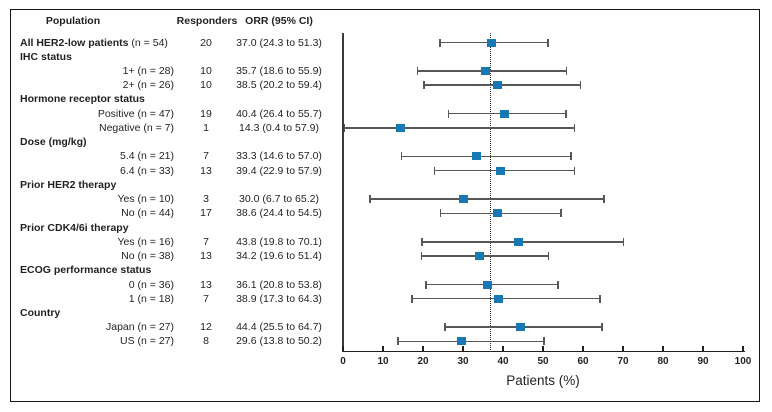 Image resolution: width=772 pixels, height=412 pixels. What do you see at coordinates (206, 42) in the screenshot?
I see `responders-value: 20` at bounding box center [206, 42].